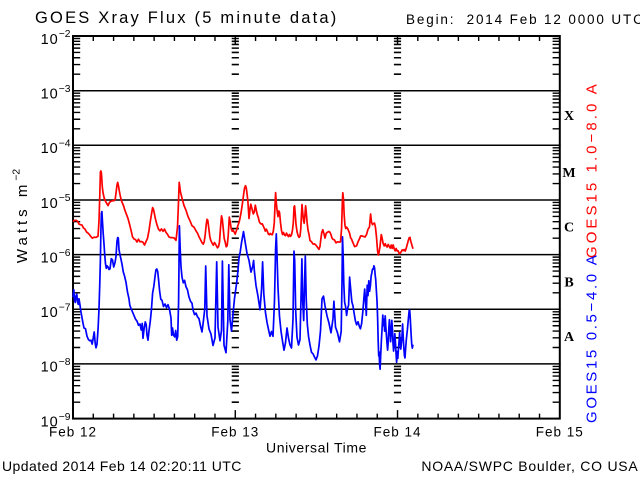  What do you see at coordinates (569, 228) in the screenshot?
I see `svg-text: C` at bounding box center [569, 228].